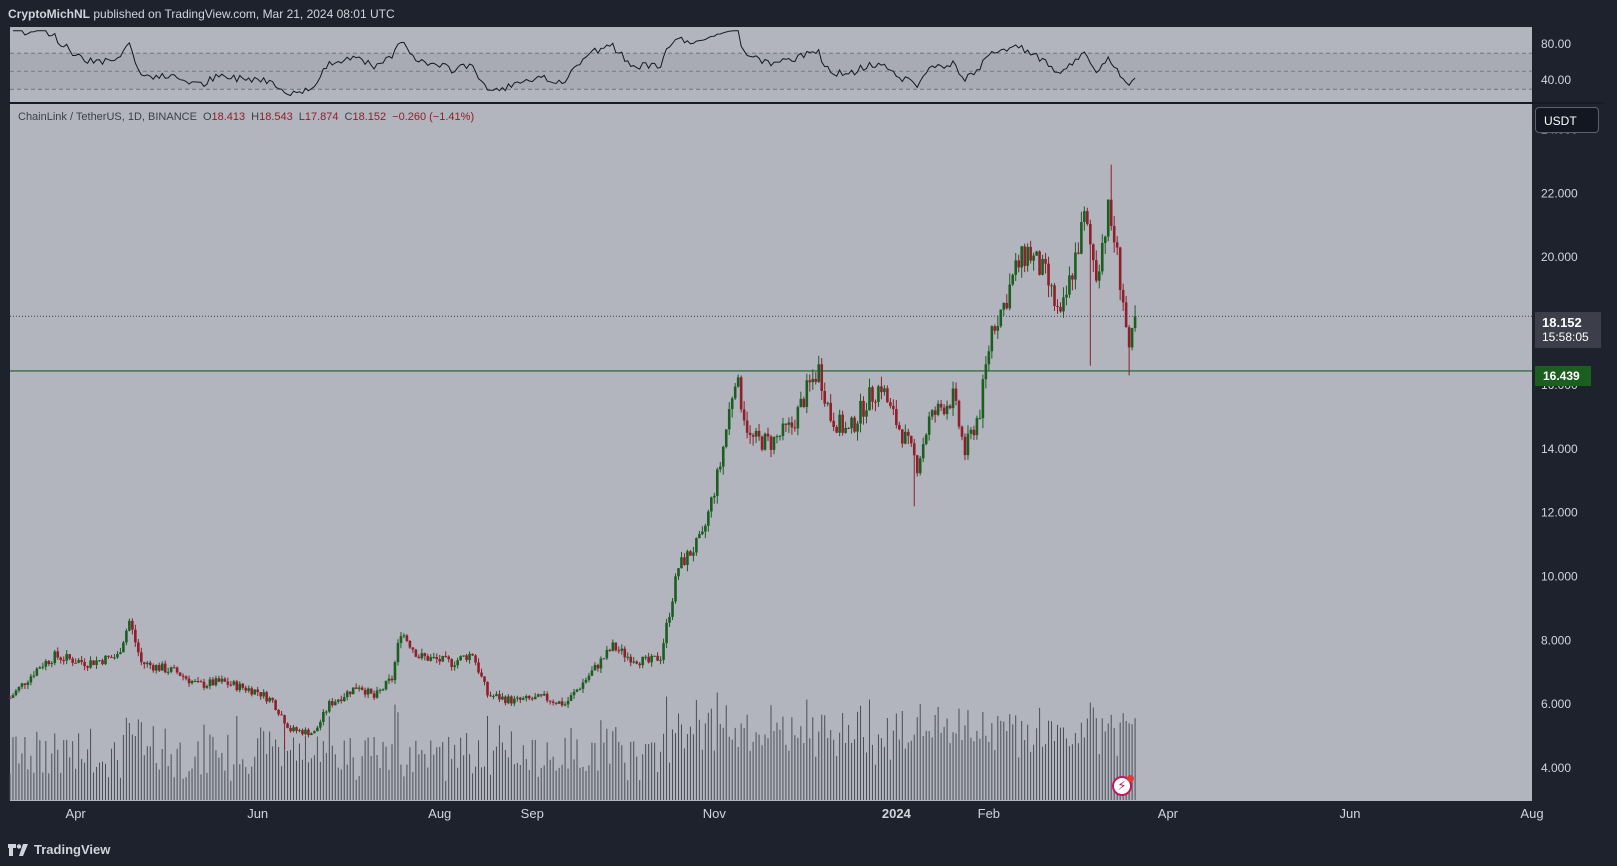  What do you see at coordinates (49, 14) in the screenshot?
I see `author-name: CryptoMichNL` at bounding box center [49, 14].